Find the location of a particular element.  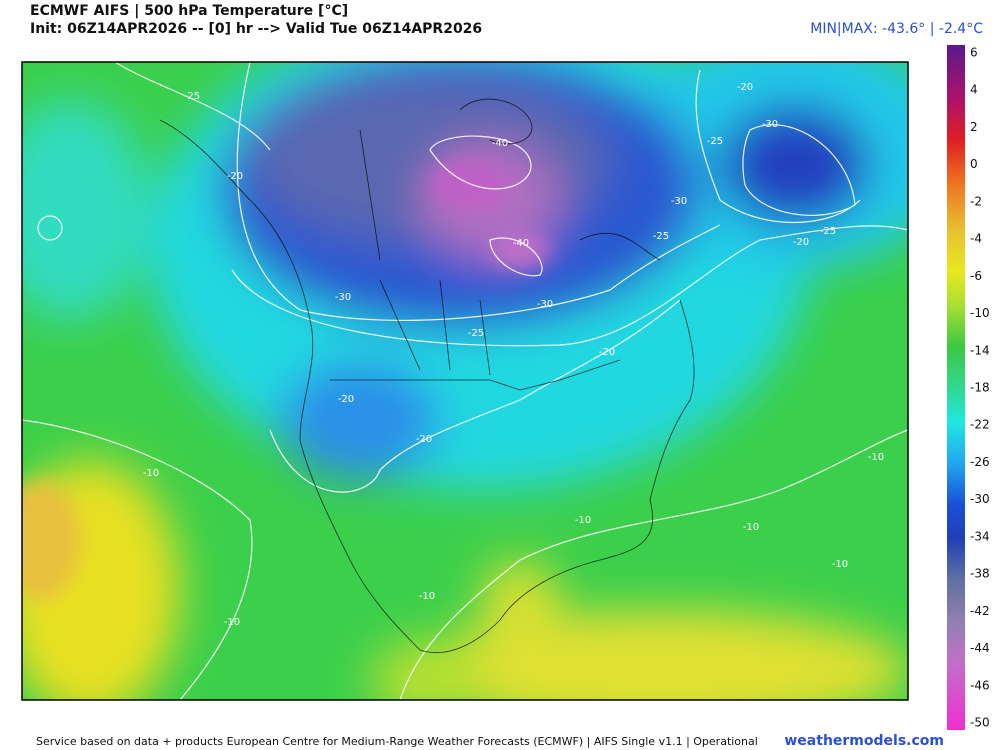

colorbar-label: -50 is located at coordinates (980, 723).